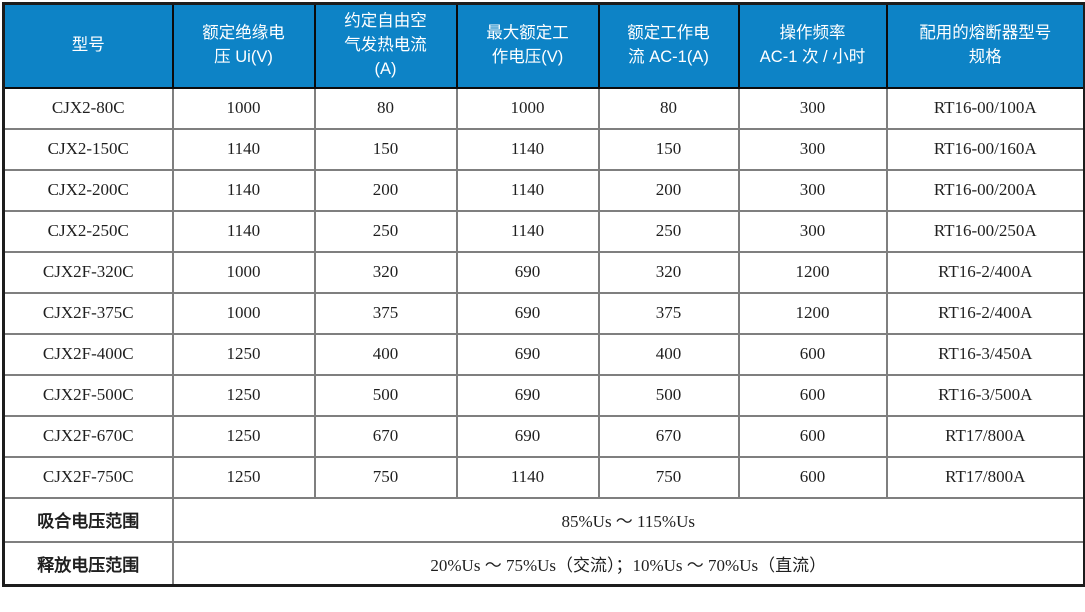  I want to click on model-cell: CJX2F-500C, so click(88, 395).